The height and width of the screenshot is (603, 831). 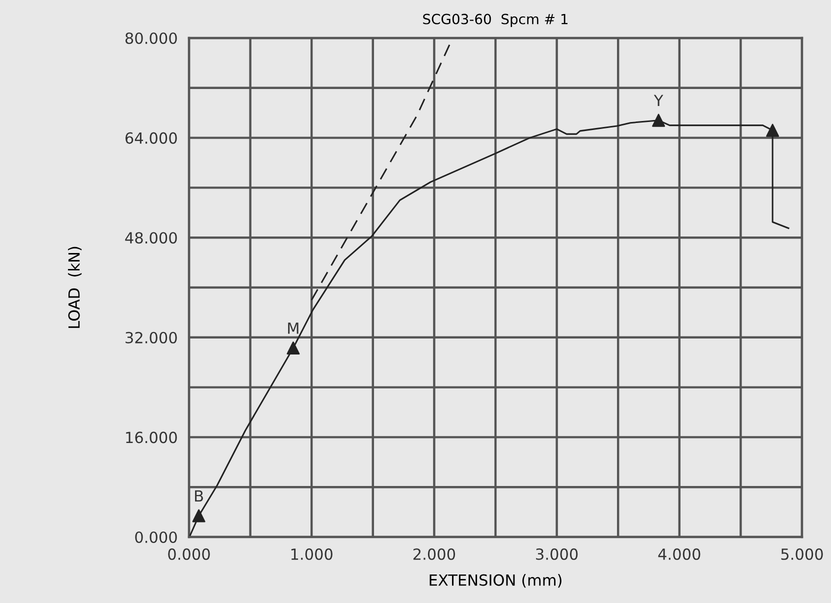 I want to click on x-tick-label: 3.000, so click(x=557, y=554).